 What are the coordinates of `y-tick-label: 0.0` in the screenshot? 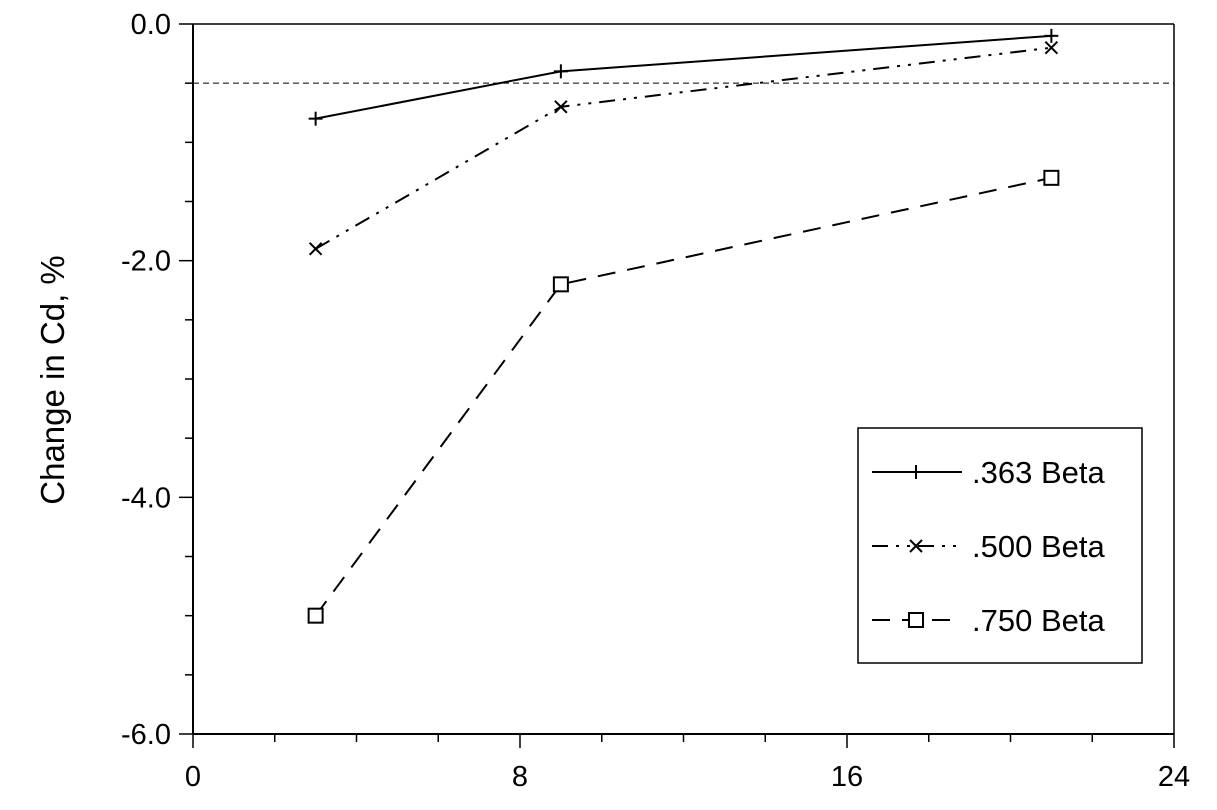 It's located at (151, 25).